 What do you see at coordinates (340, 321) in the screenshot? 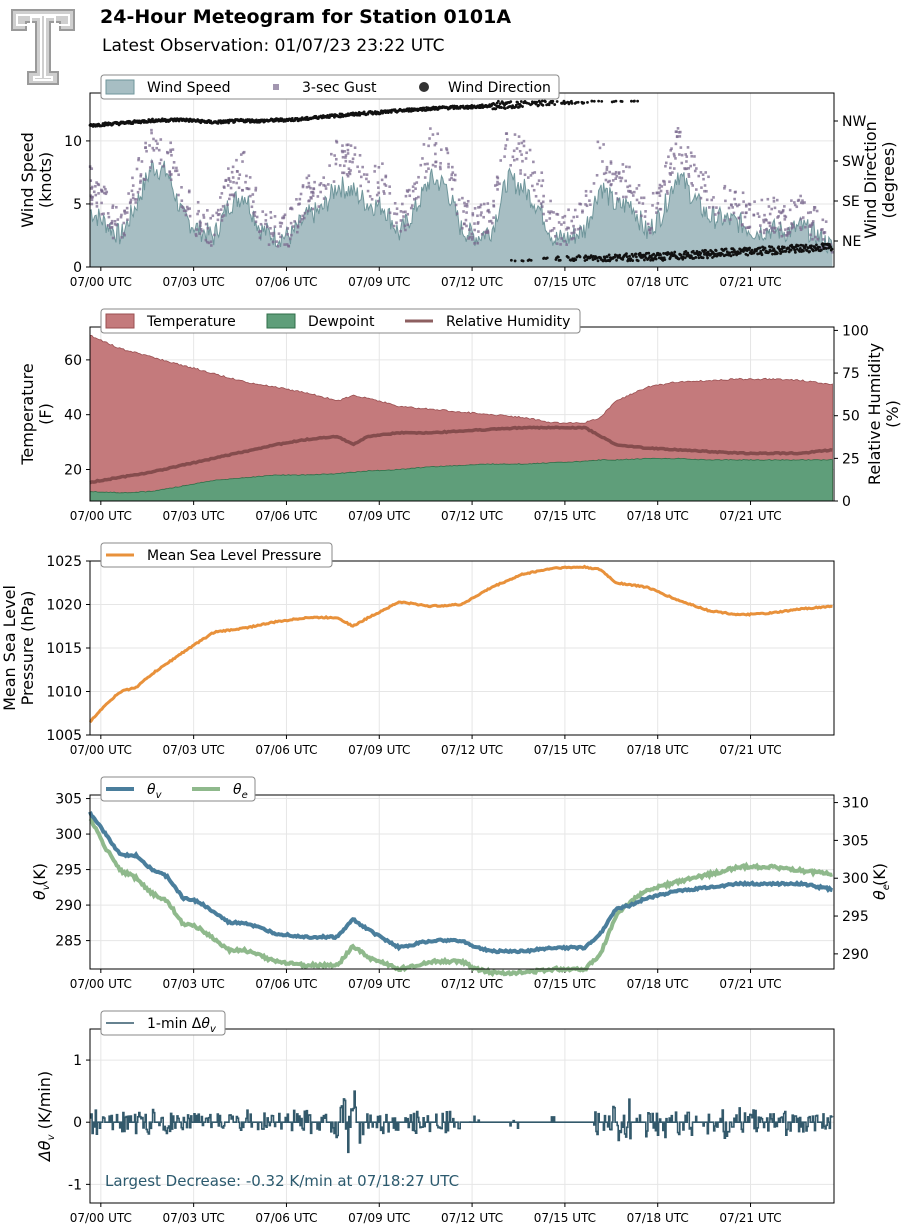
I see `legend-temperature: Temperature Dewpoint Relative Humidity` at bounding box center [340, 321].